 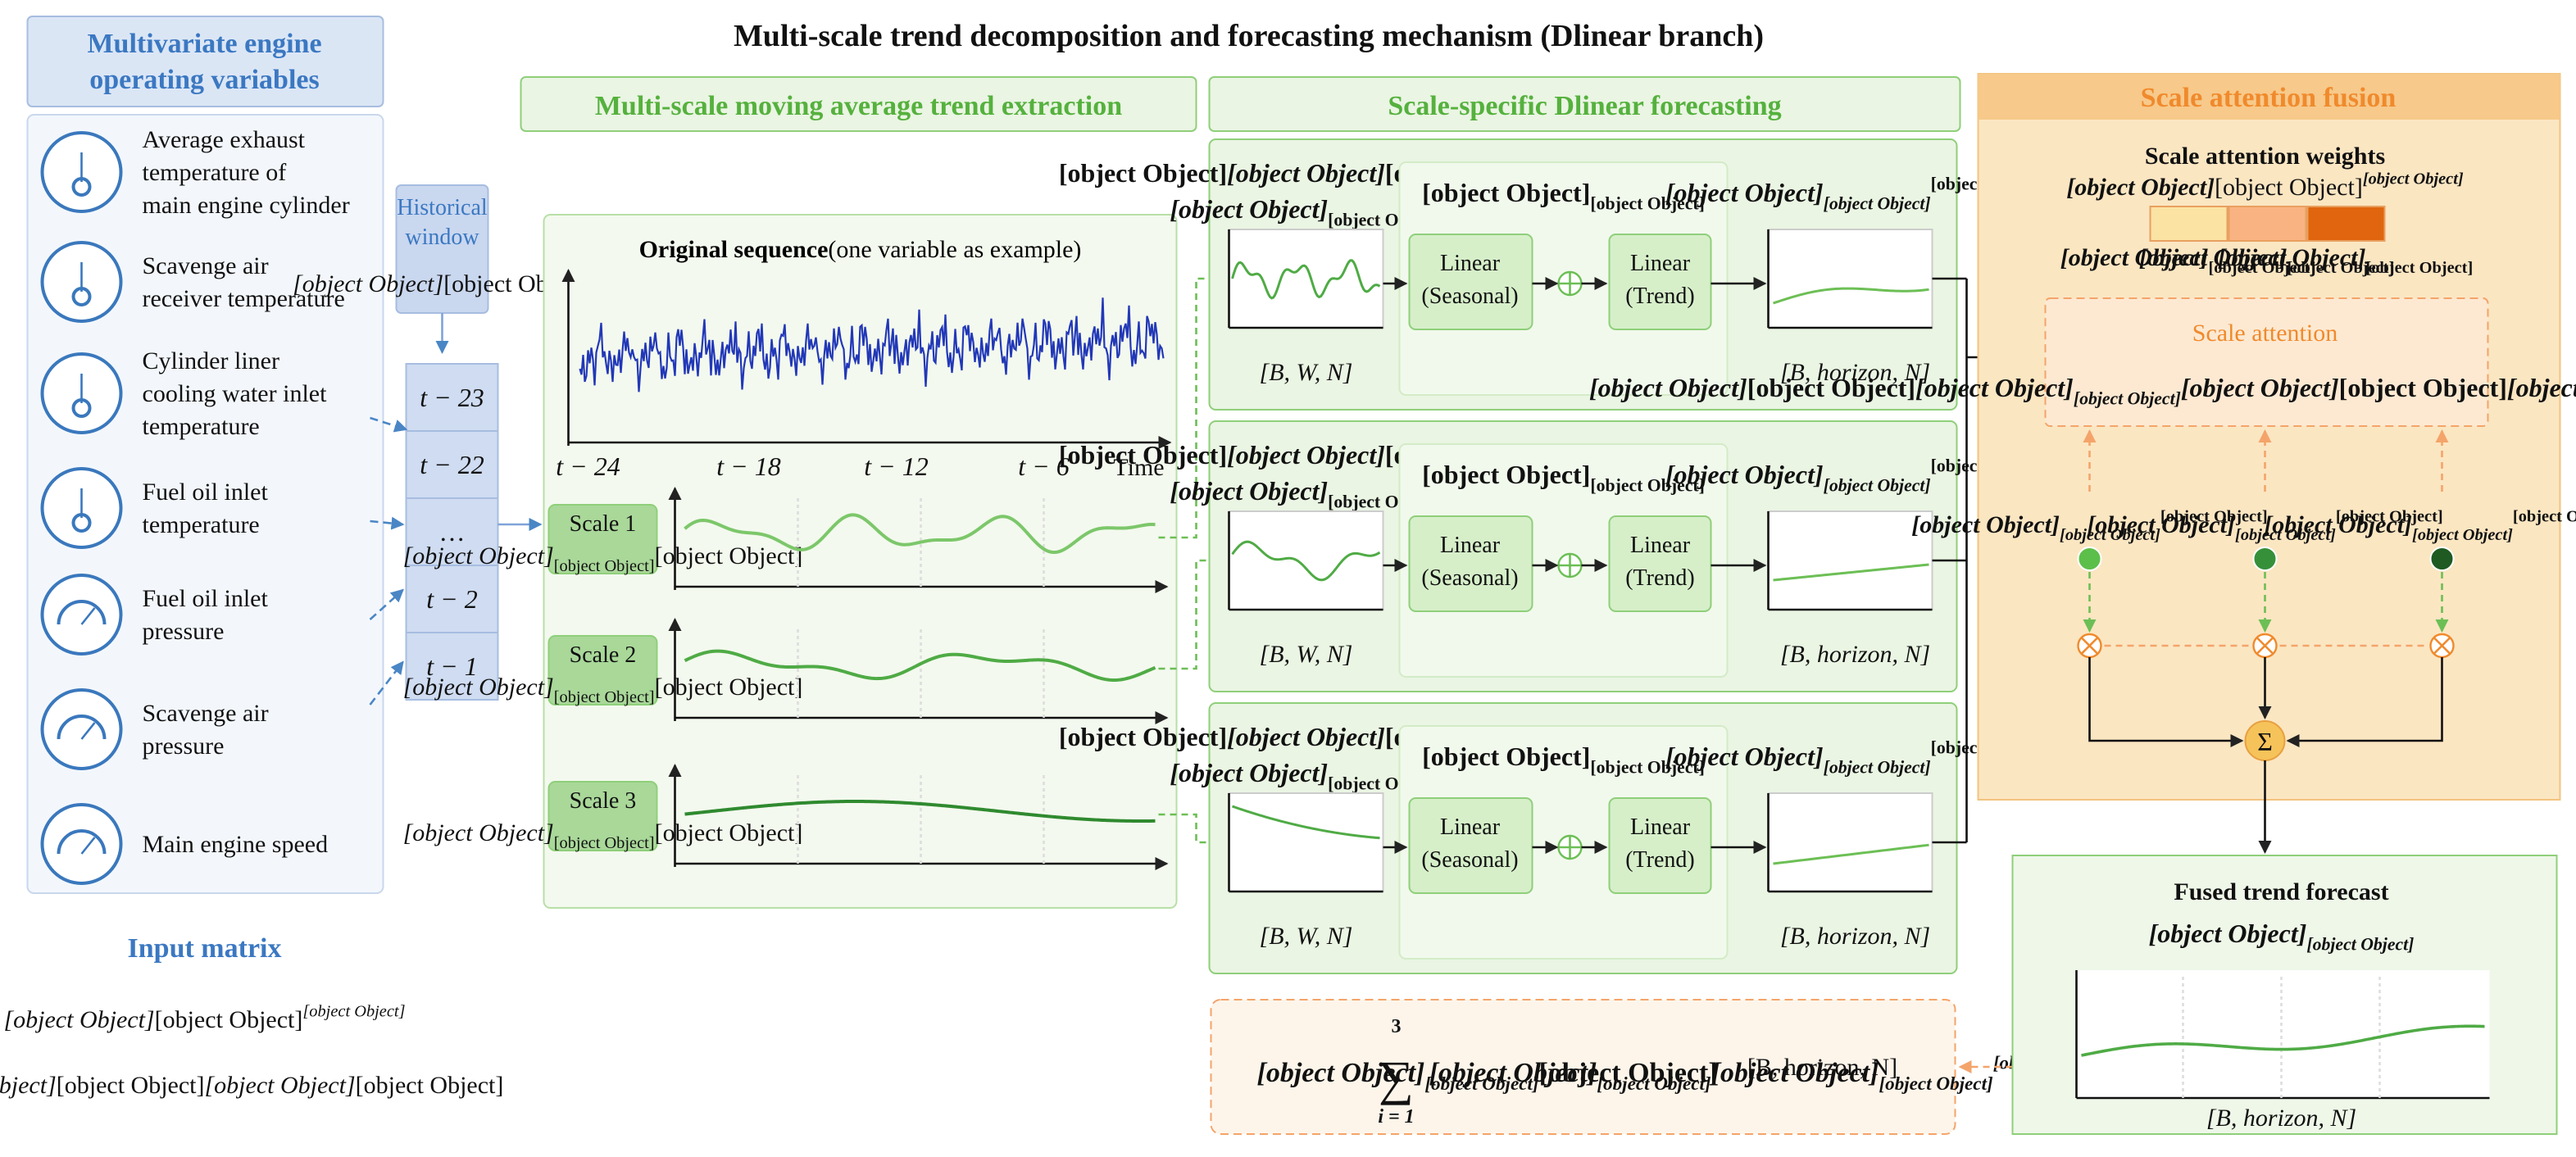 What do you see at coordinates (201, 426) in the screenshot?
I see `variable-name: temperature` at bounding box center [201, 426].